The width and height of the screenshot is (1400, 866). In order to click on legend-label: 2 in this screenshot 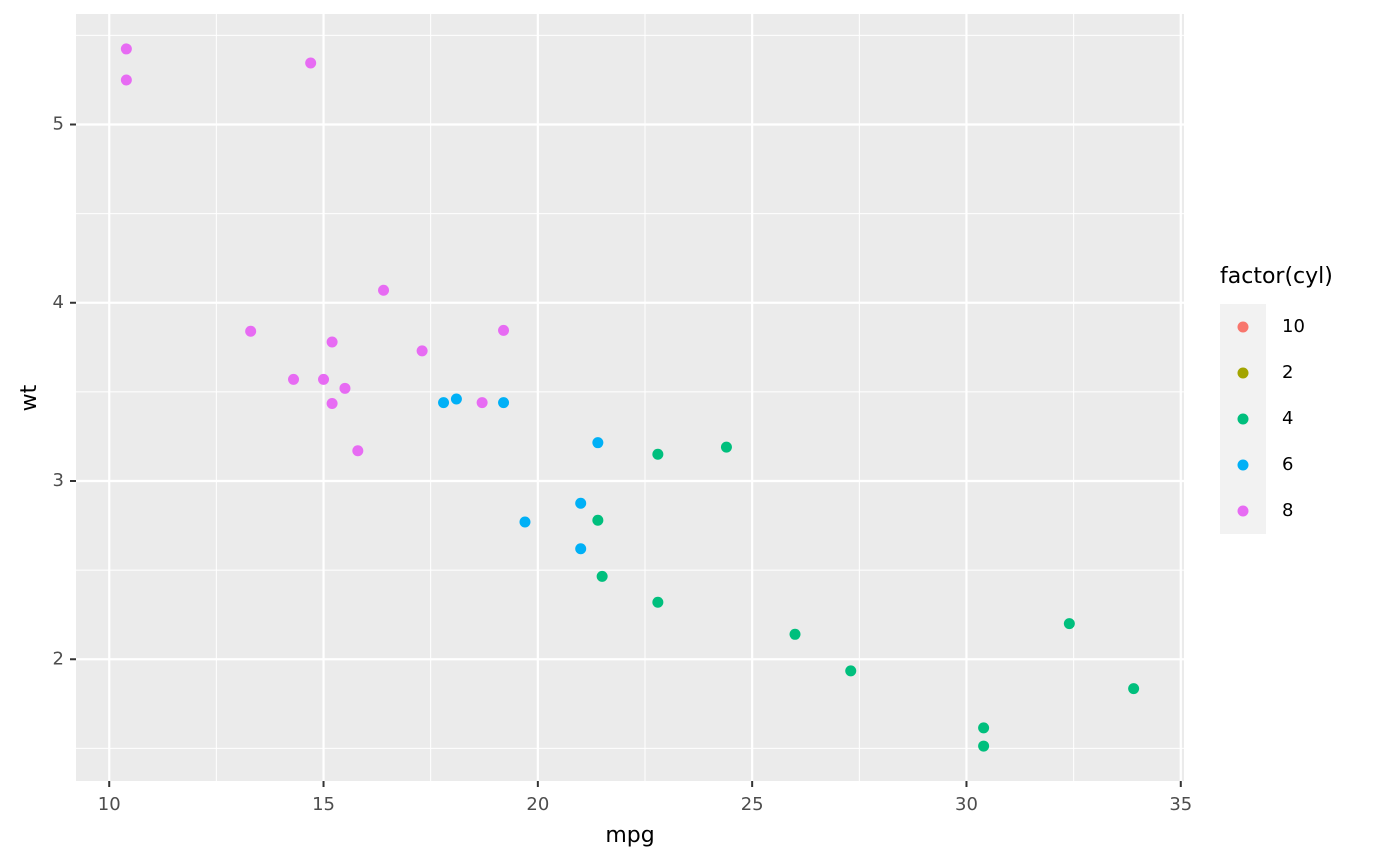, I will do `click(1287, 372)`.